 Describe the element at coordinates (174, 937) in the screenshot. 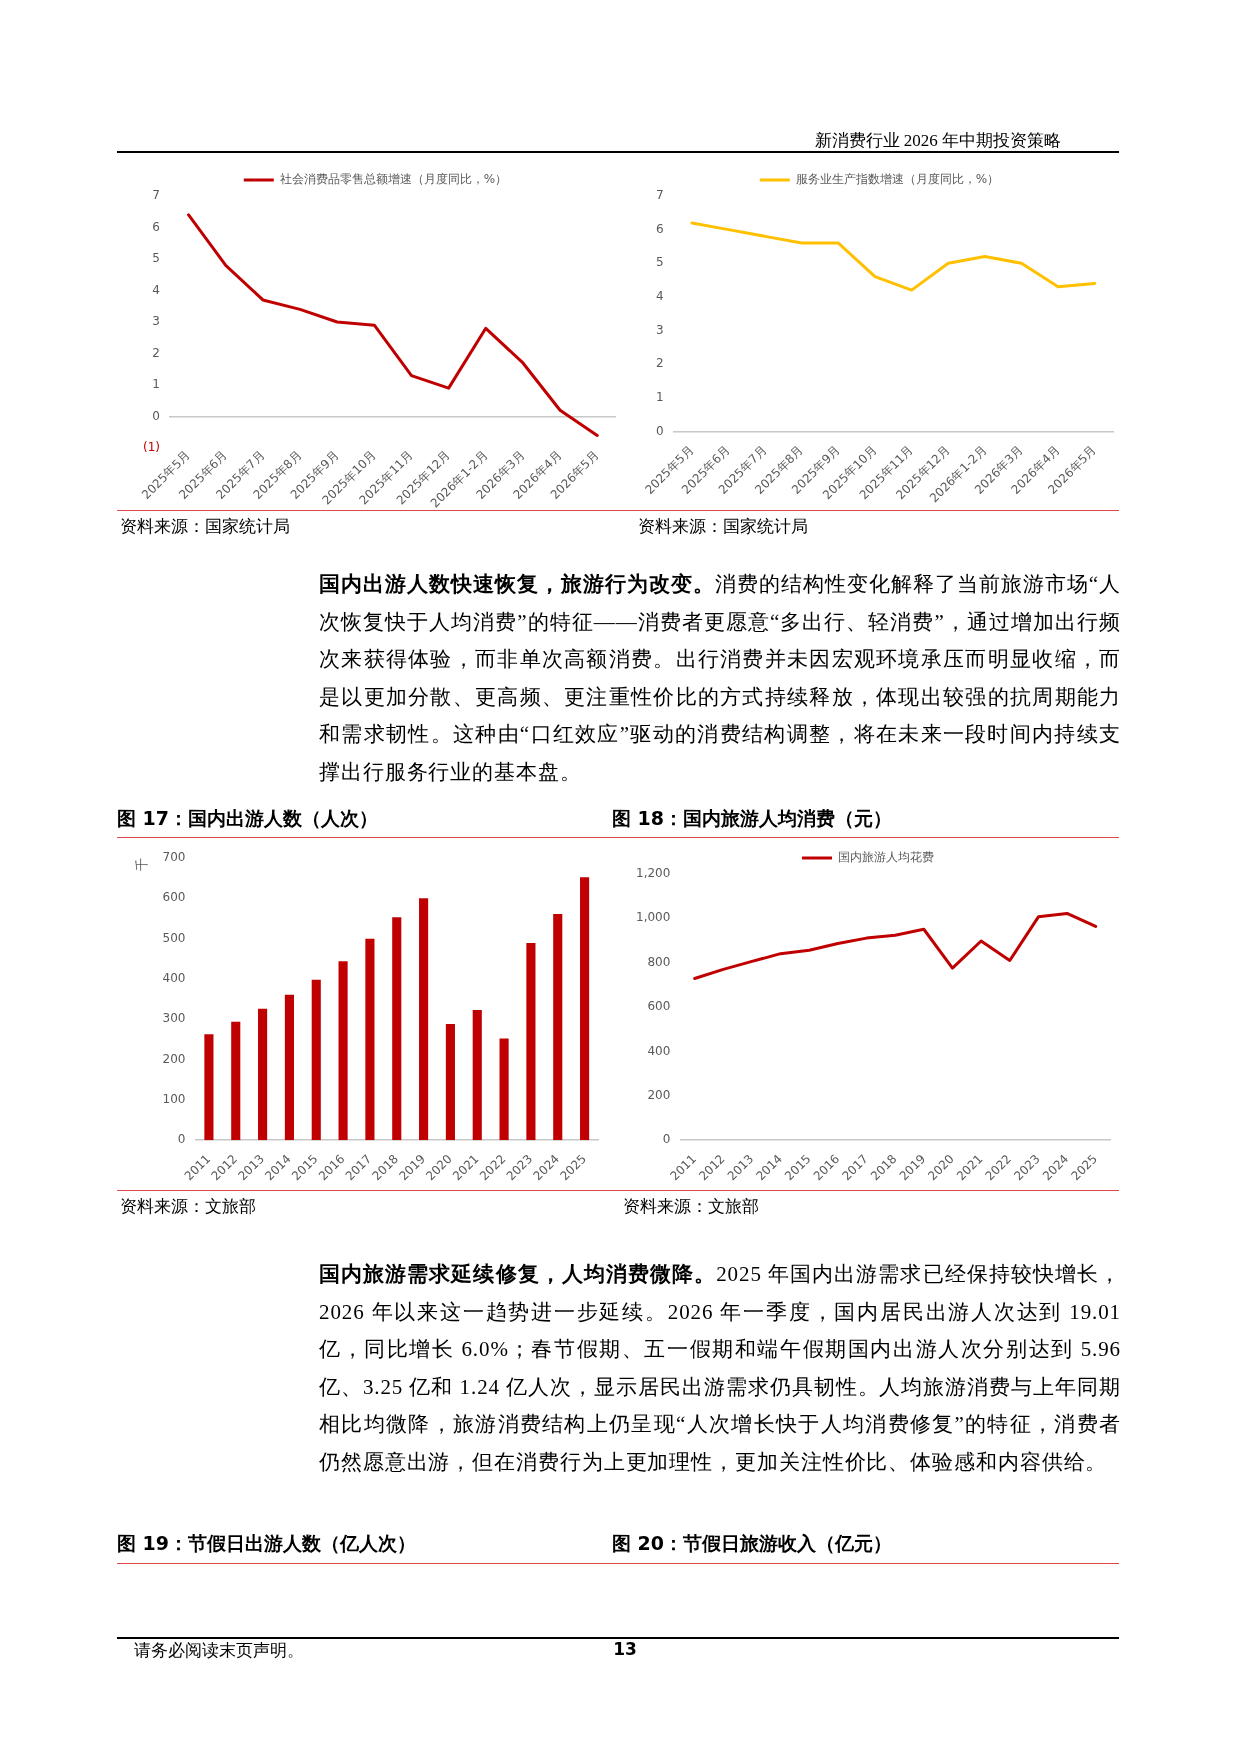

I see `y-tick-label: 500` at that location.